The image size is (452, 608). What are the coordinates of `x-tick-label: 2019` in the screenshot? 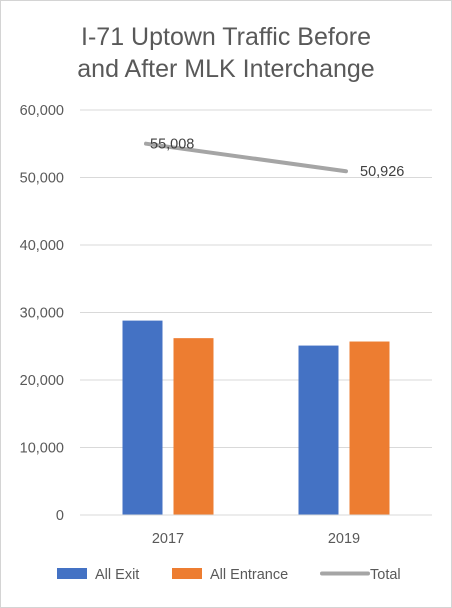 It's located at (344, 539).